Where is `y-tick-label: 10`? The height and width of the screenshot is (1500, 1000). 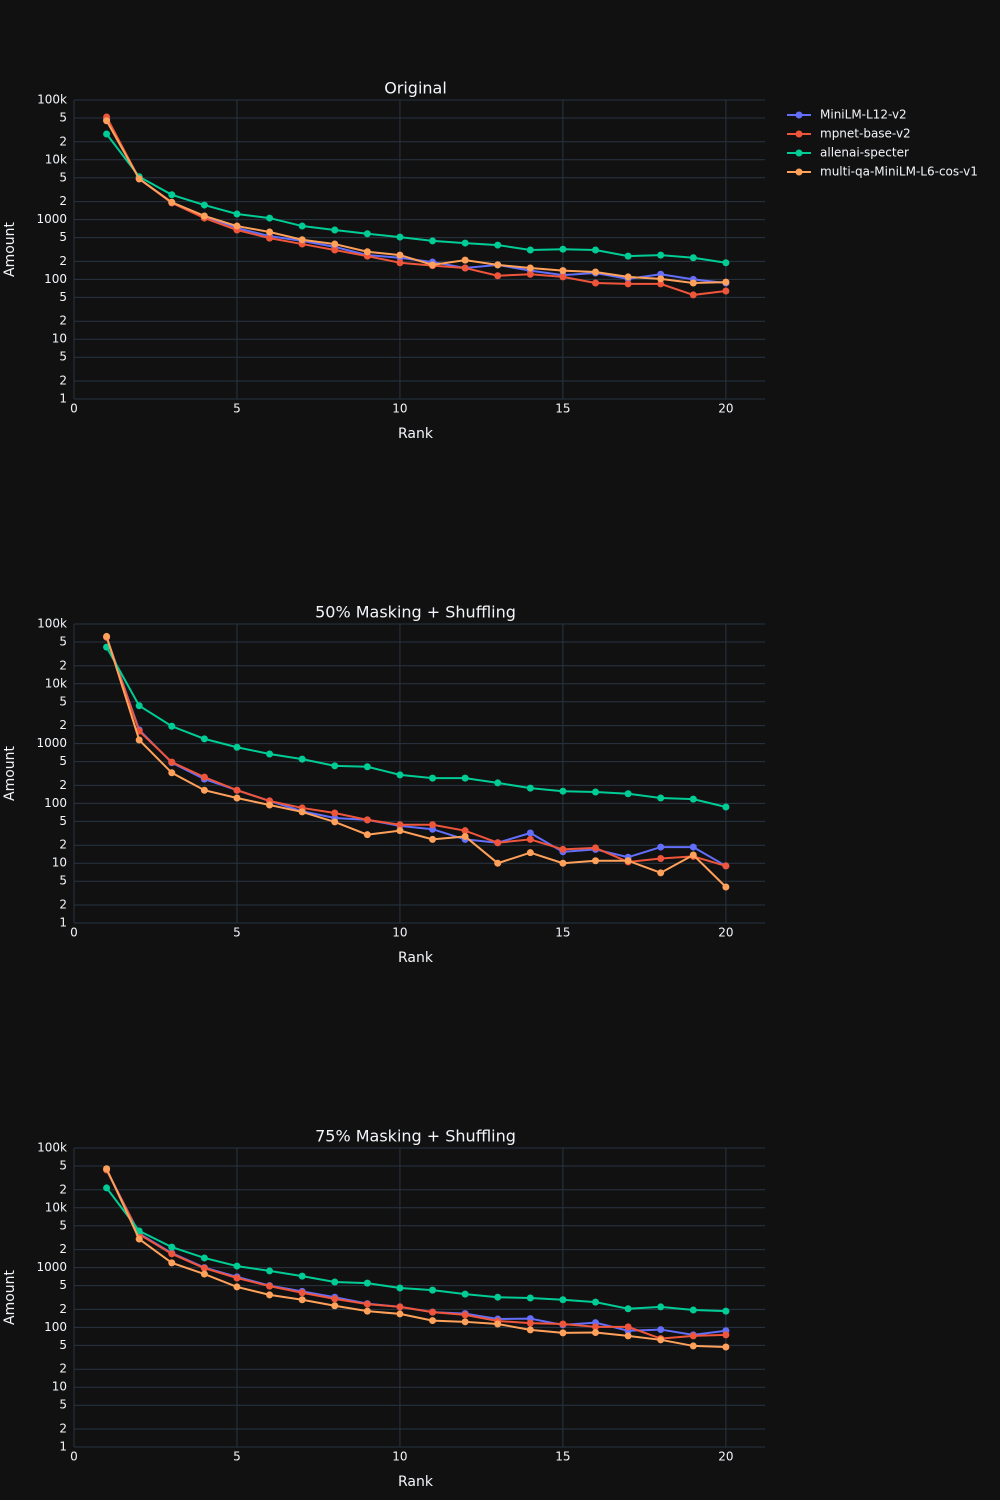 y-tick-label: 10 is located at coordinates (59, 1387).